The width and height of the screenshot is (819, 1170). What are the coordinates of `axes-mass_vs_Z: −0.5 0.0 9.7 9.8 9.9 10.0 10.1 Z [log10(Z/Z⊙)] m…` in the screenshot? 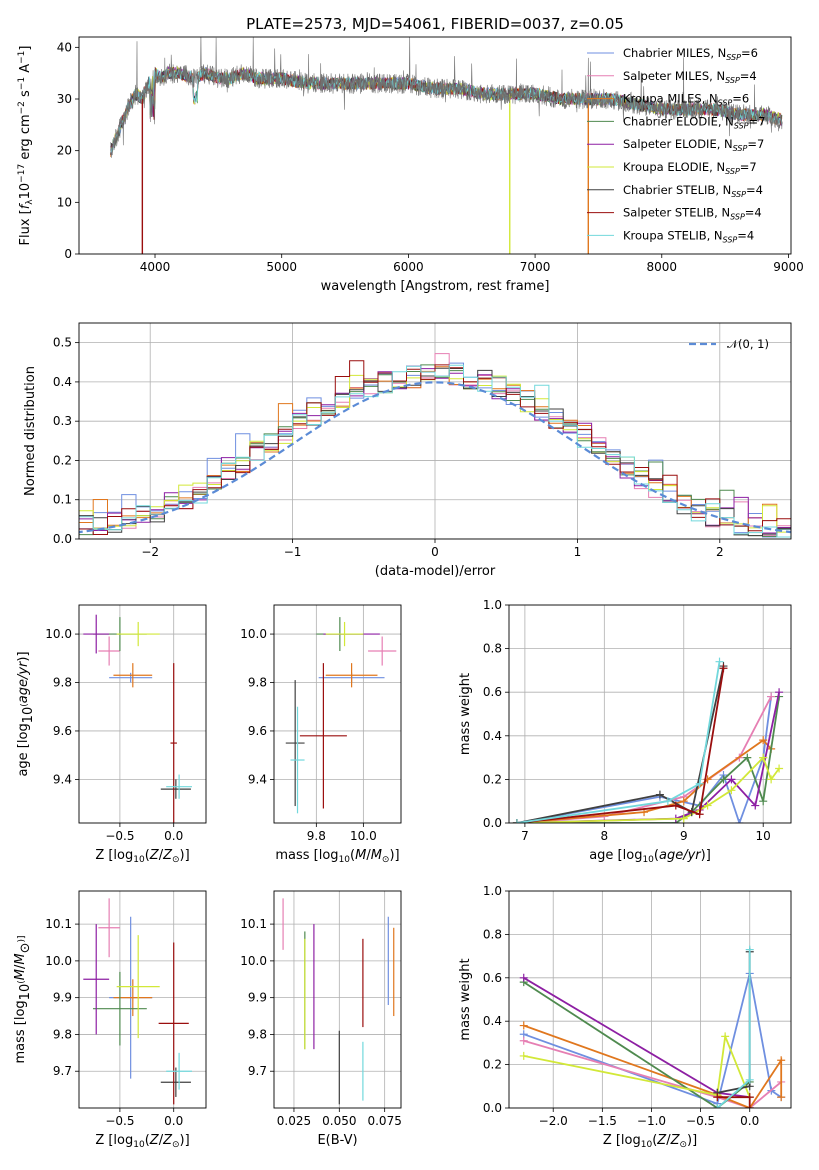 It's located at (110, 1020).